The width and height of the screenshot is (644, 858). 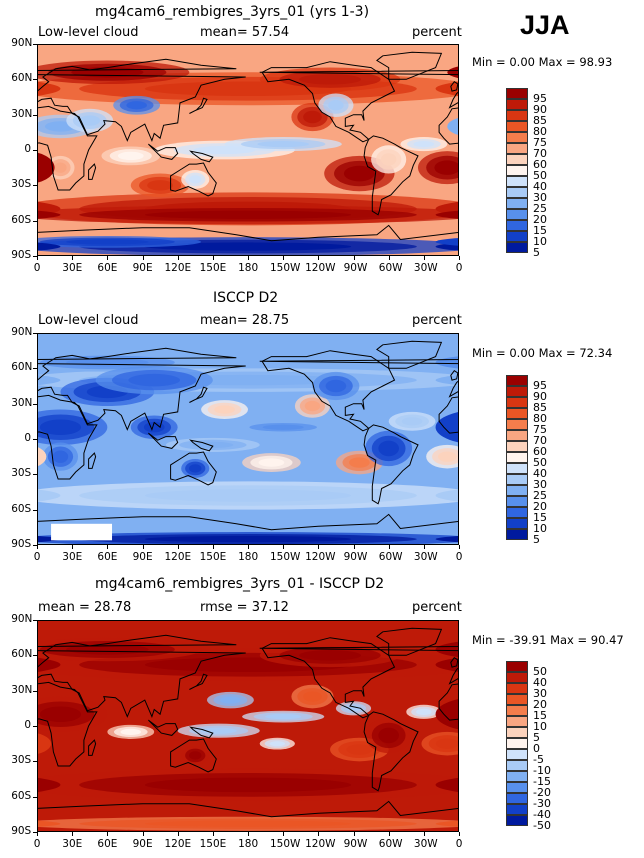 I want to click on season-label: JJA, so click(x=545, y=25).